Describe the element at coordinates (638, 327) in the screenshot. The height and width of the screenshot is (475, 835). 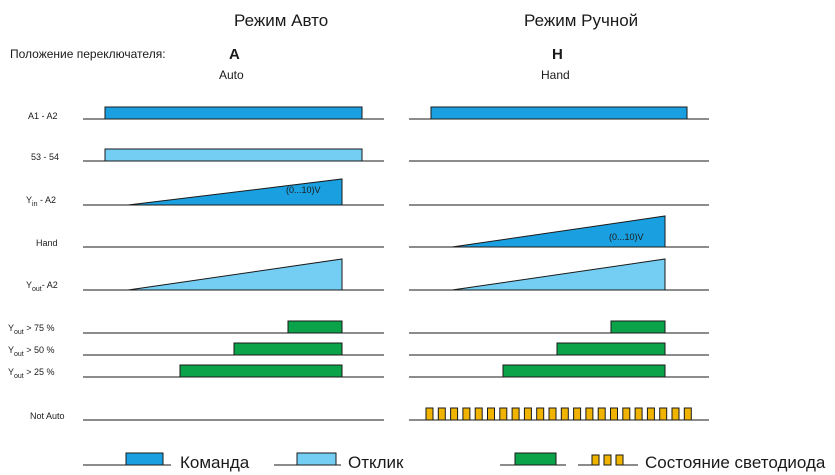
I see `pulse-yout75-hand` at that location.